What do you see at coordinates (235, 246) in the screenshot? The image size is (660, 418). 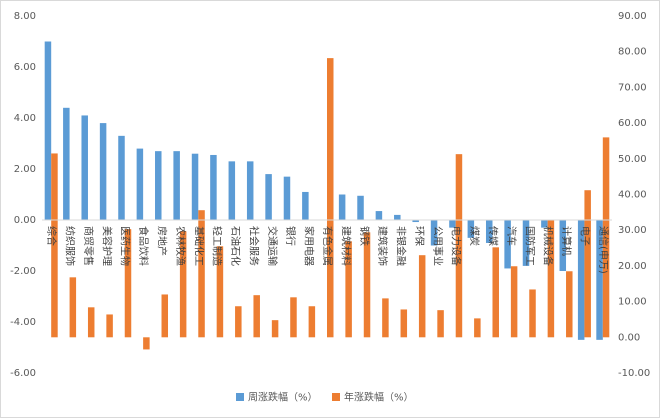 I see `x-tick-label: 石油石化` at bounding box center [235, 246].